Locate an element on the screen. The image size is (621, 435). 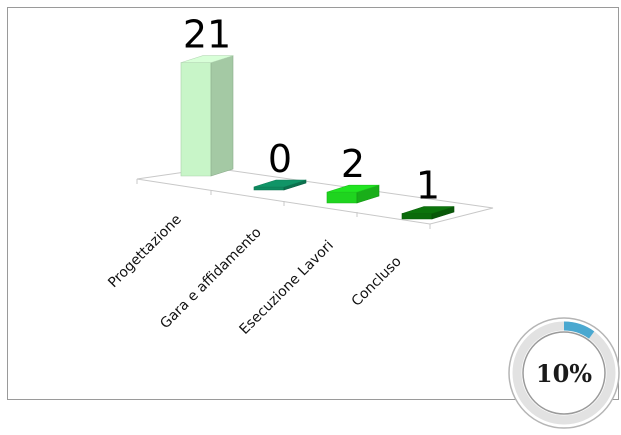
data-label: 1 is located at coordinates (428, 186).